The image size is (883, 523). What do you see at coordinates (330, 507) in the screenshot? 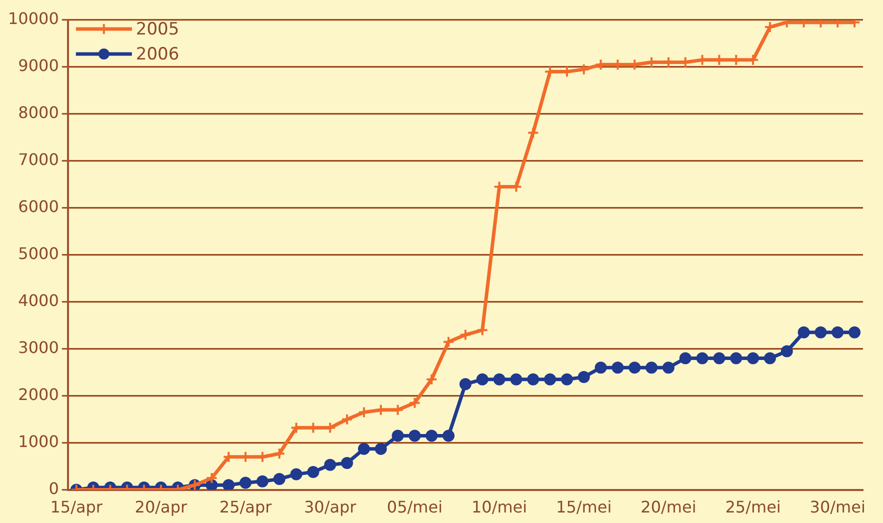
I see `x-tick-label: 30/apr` at bounding box center [330, 507].